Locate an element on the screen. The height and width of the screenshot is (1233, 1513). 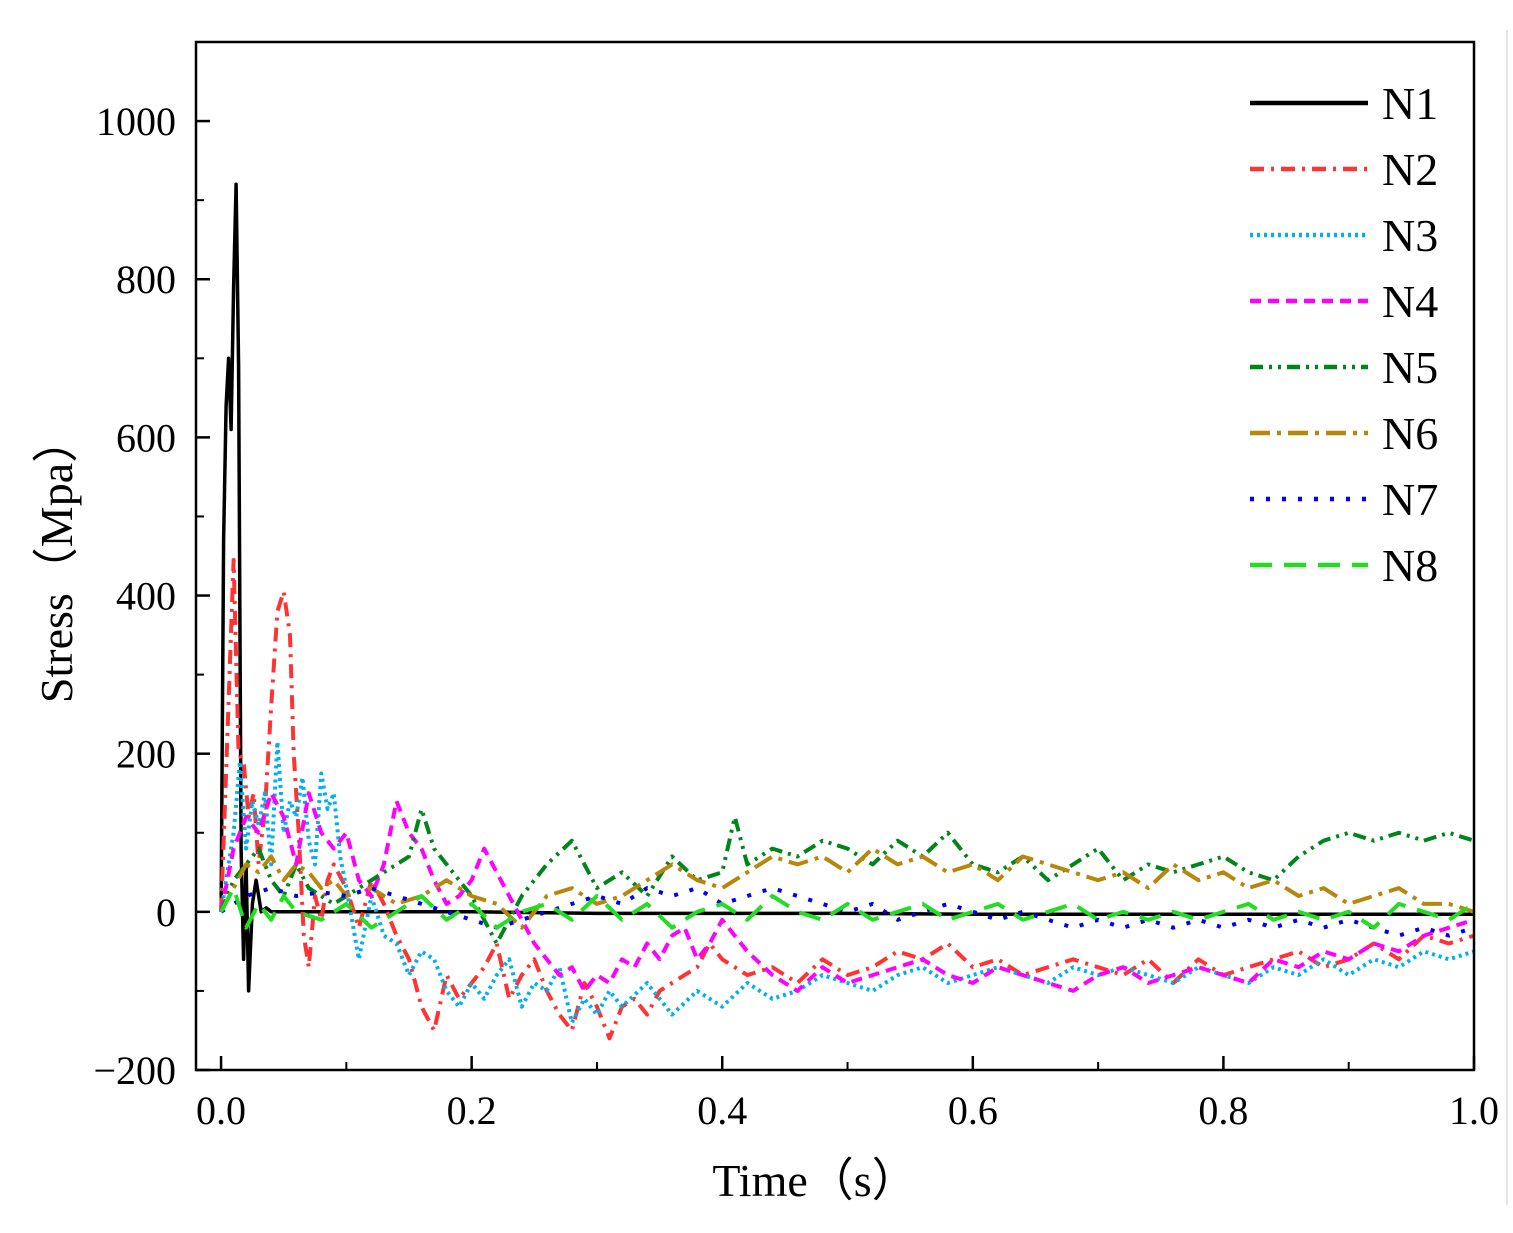
y-tick-label: 800 is located at coordinates (146, 279).